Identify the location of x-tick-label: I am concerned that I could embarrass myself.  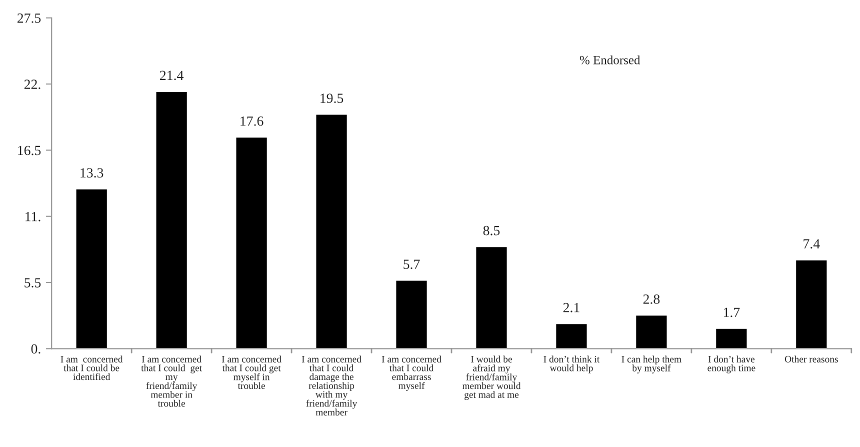
(412, 373).